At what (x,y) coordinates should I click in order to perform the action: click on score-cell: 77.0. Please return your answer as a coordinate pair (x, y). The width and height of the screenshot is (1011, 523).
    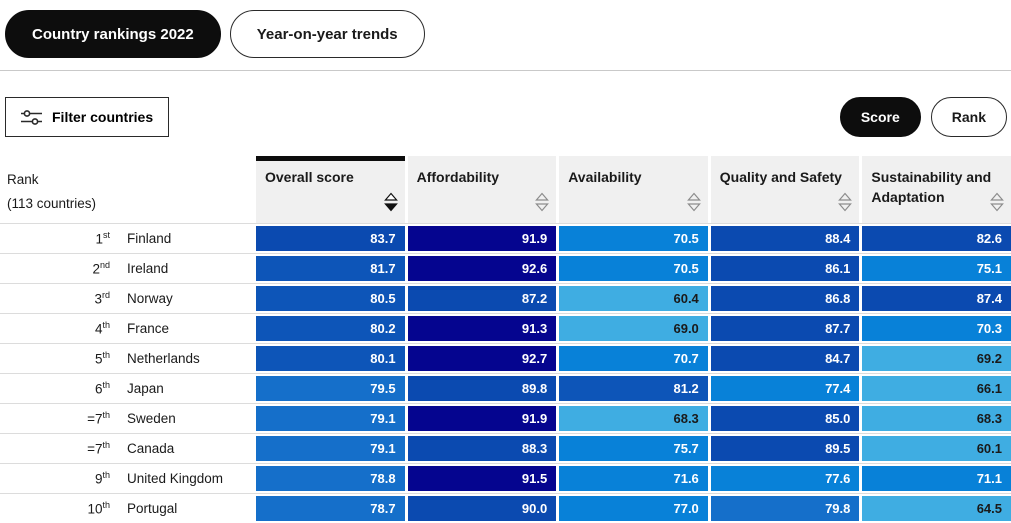
    Looking at the image, I should click on (633, 508).